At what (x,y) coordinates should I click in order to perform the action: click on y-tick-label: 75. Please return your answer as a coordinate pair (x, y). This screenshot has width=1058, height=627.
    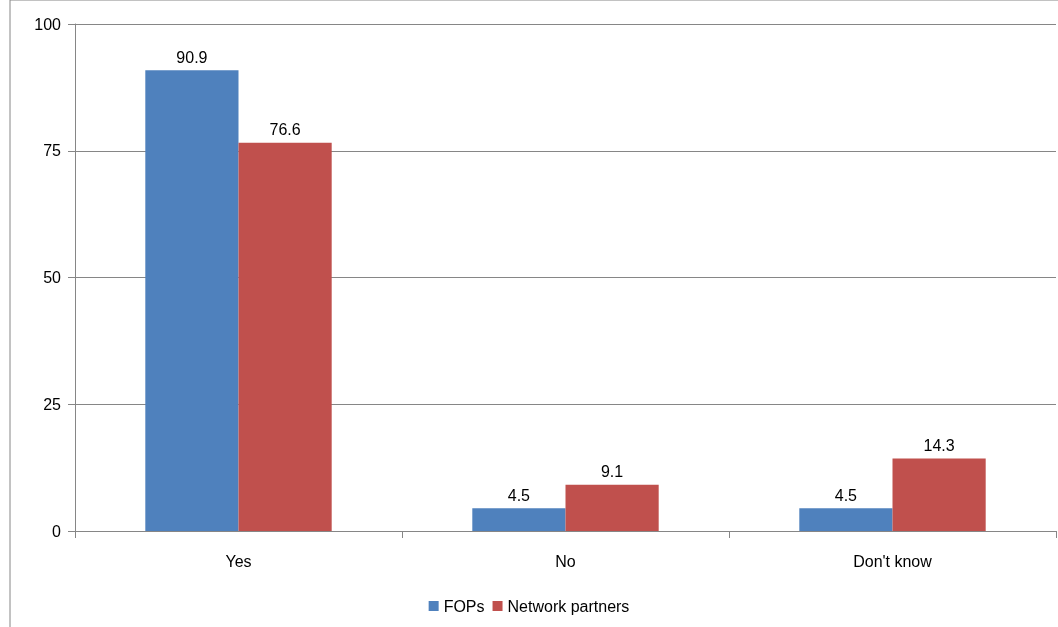
    Looking at the image, I should click on (52, 151).